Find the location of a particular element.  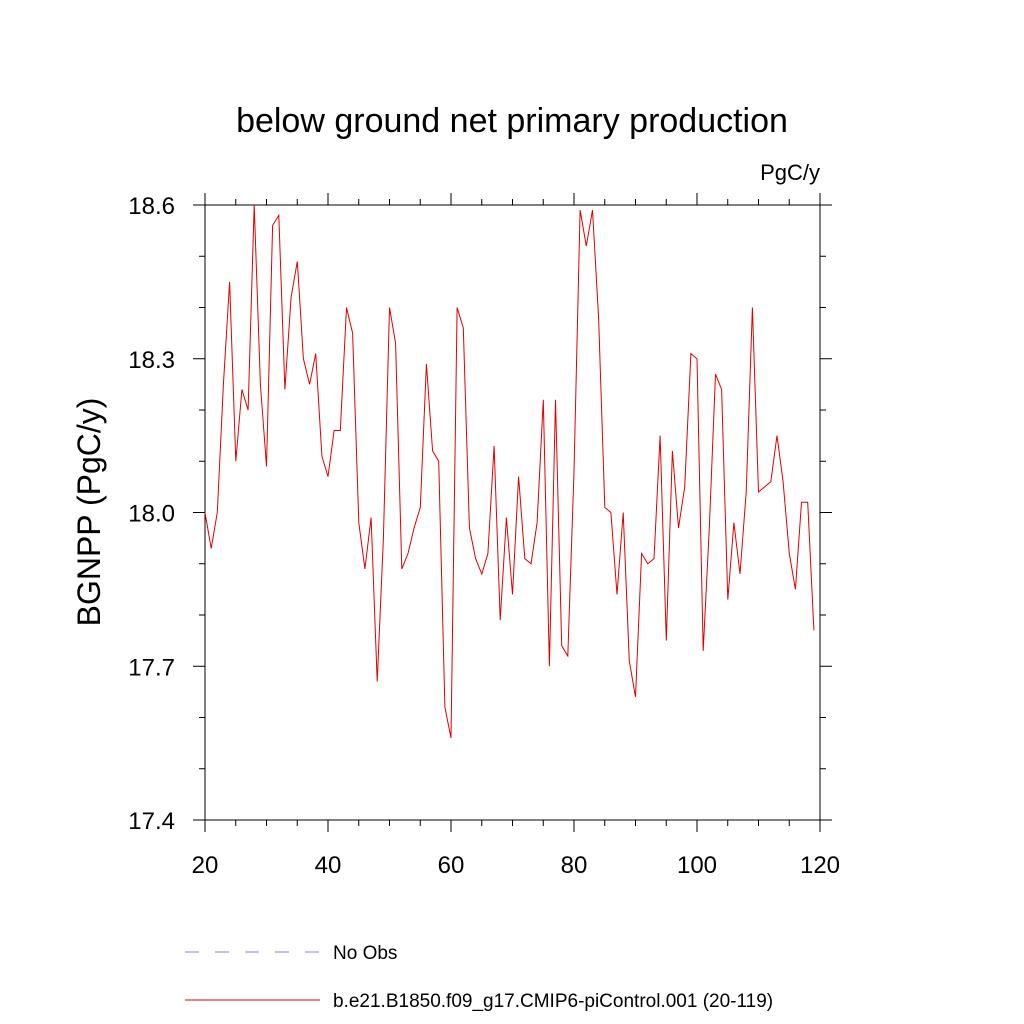

x-tick-label: 100 is located at coordinates (697, 865).